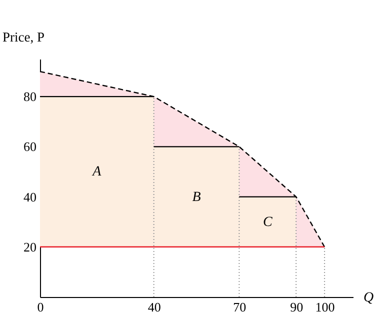  Describe the element at coordinates (154, 307) in the screenshot. I see `x-tick-label: 40` at that location.